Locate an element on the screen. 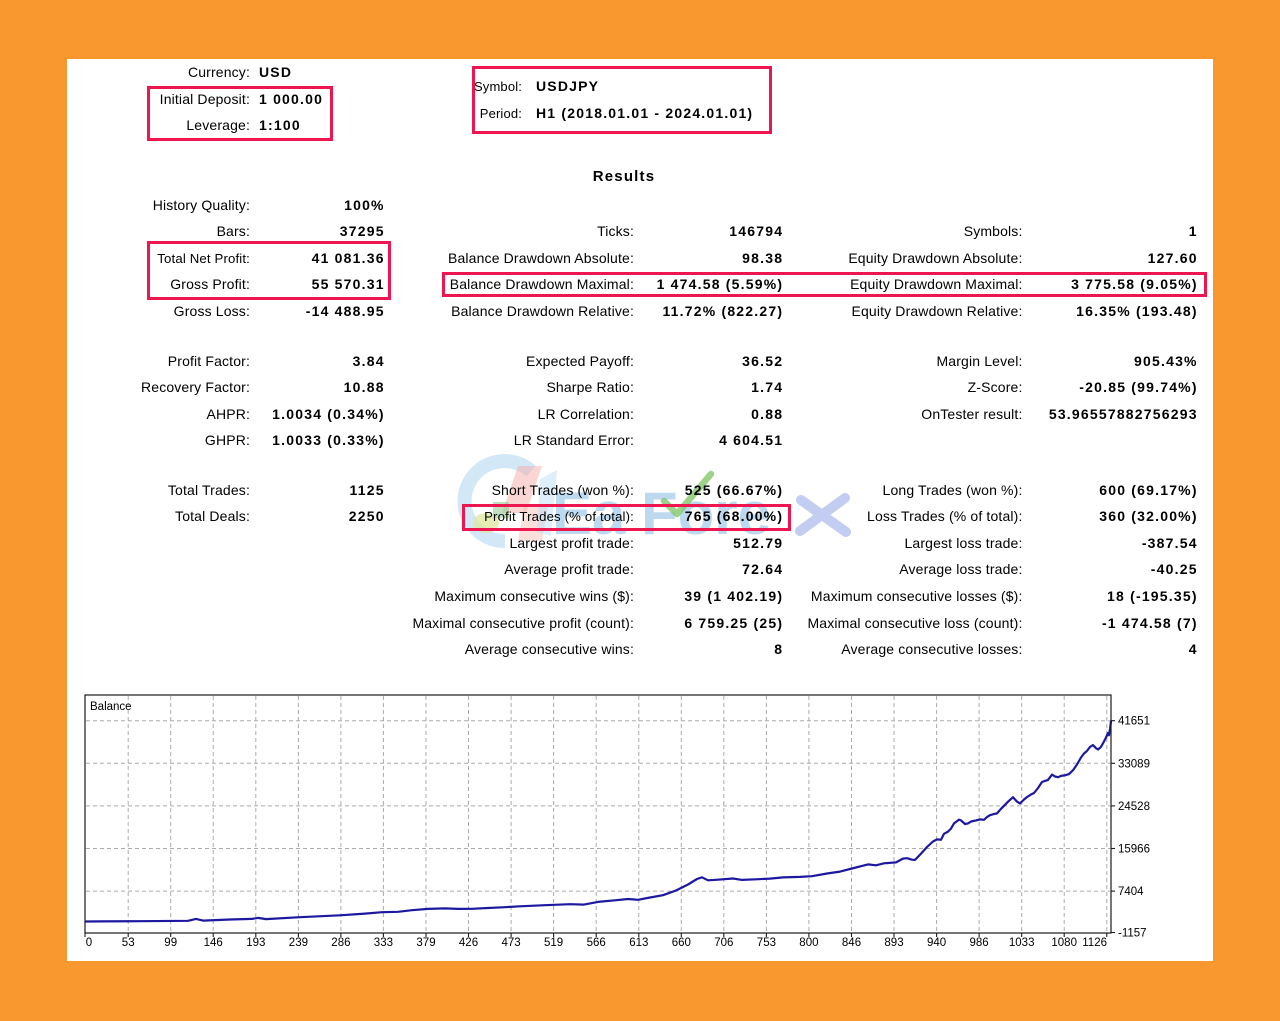 This screenshot has height=1021, width=1280. svg-text: 846 is located at coordinates (851, 943).